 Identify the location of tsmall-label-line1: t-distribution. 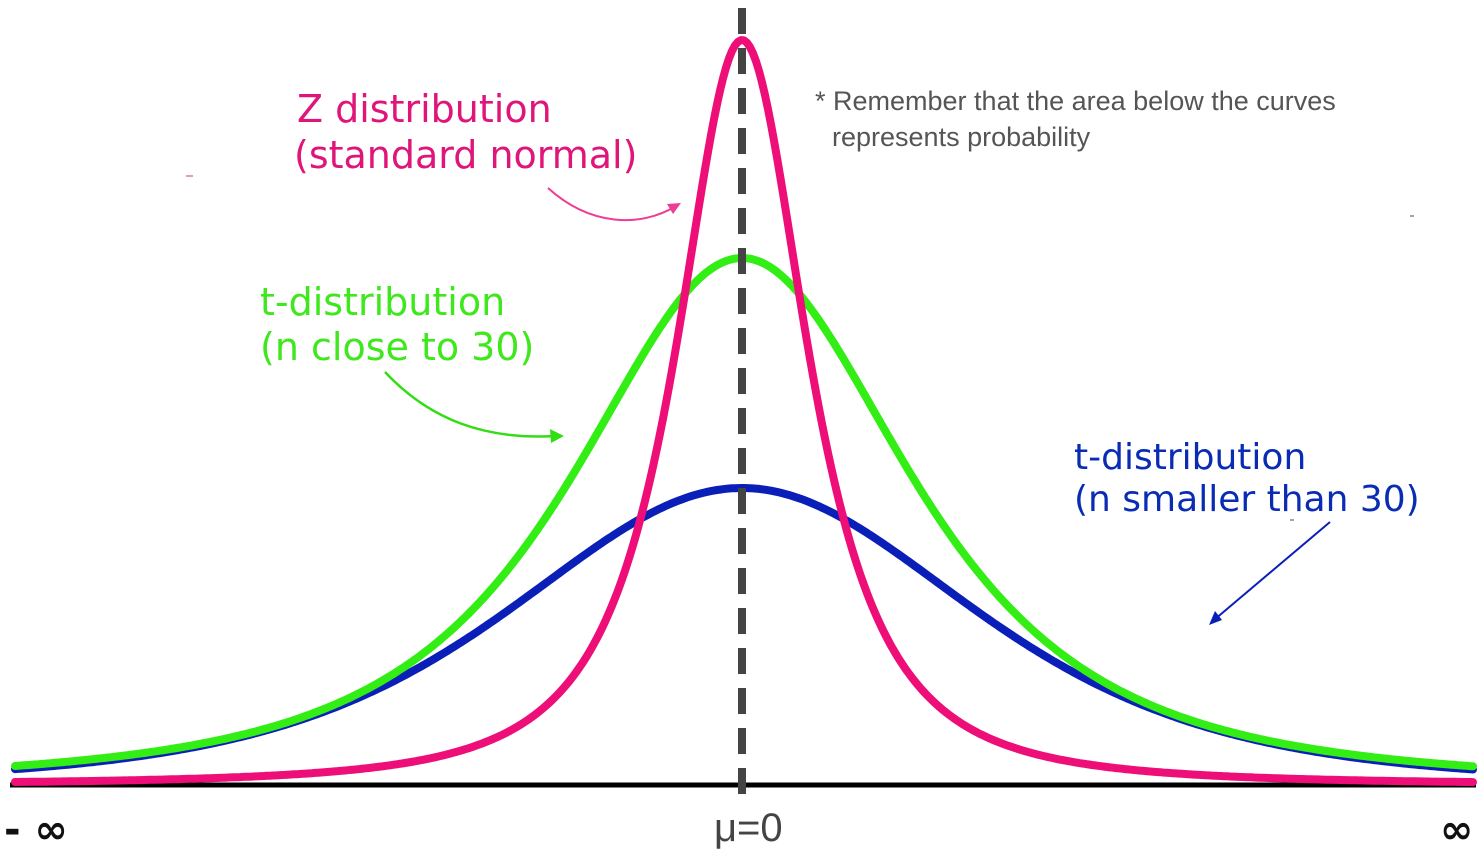
(1190, 457).